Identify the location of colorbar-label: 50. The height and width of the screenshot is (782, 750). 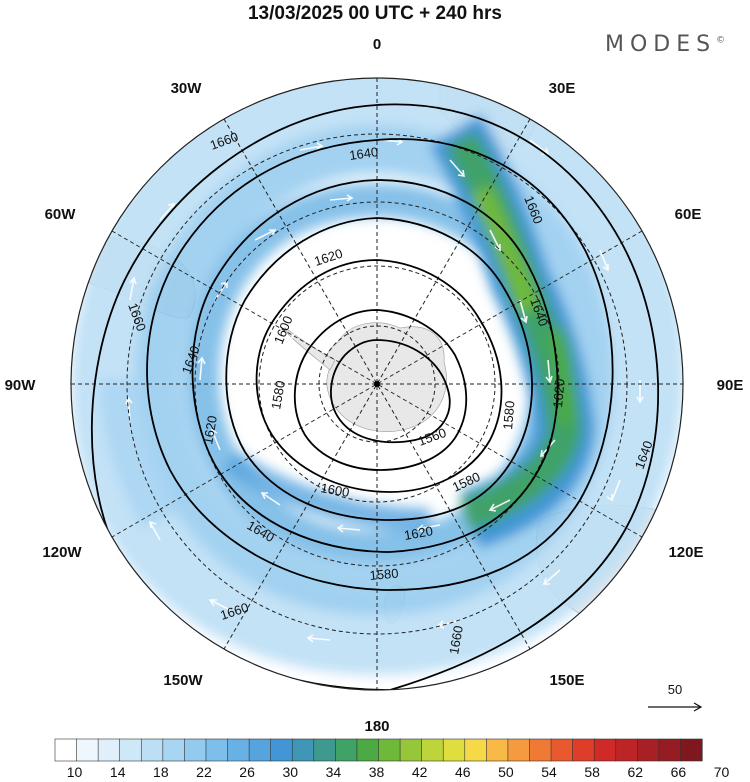
(506, 772).